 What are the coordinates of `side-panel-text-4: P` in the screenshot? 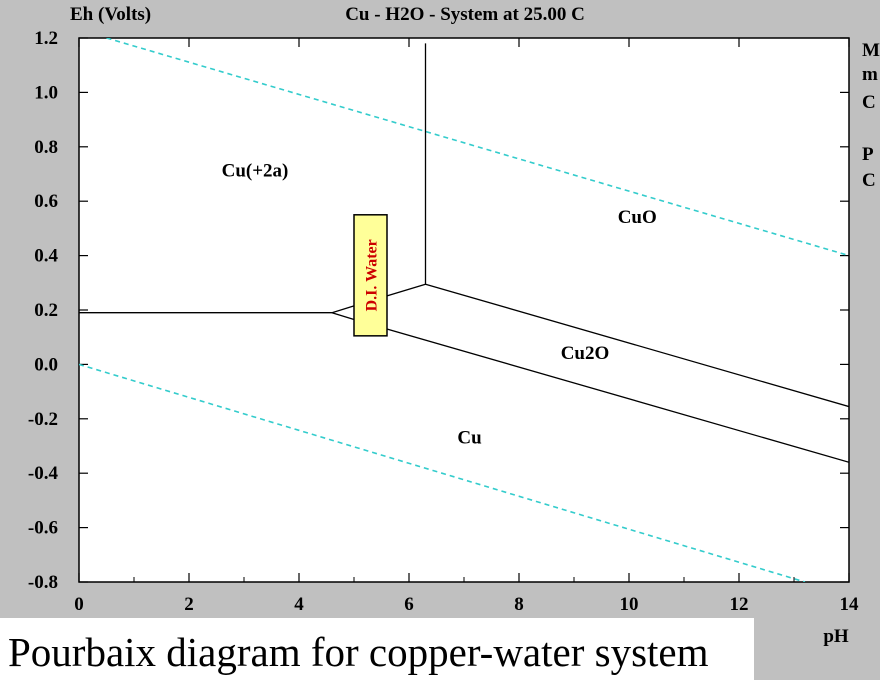 It's located at (868, 154).